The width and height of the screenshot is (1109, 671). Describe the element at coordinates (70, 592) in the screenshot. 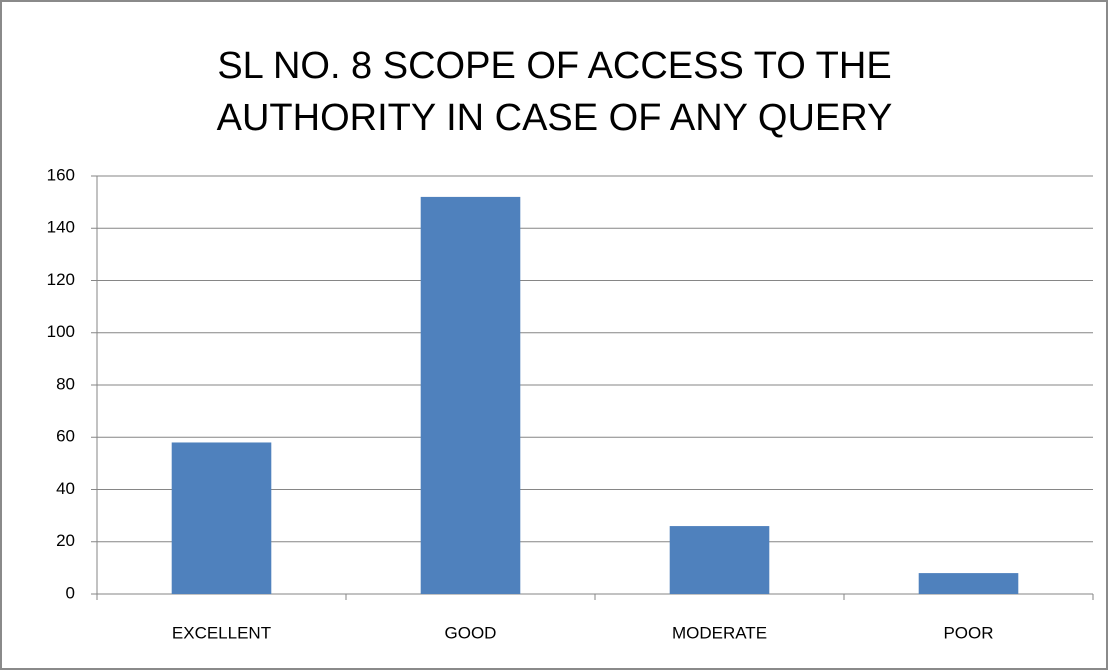

I see `y-tick-label: 0` at that location.